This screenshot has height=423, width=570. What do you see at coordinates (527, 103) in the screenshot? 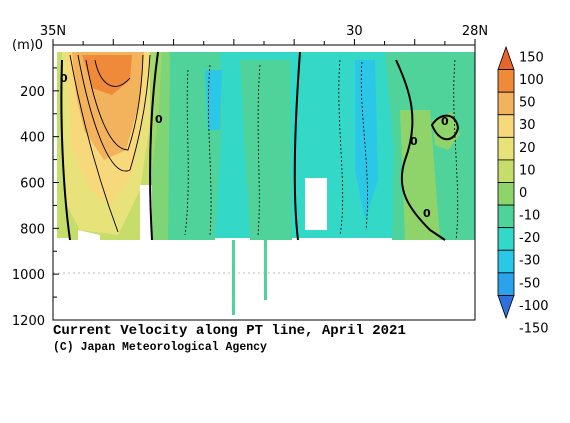
I see `colorbar-label: 50` at bounding box center [527, 103].